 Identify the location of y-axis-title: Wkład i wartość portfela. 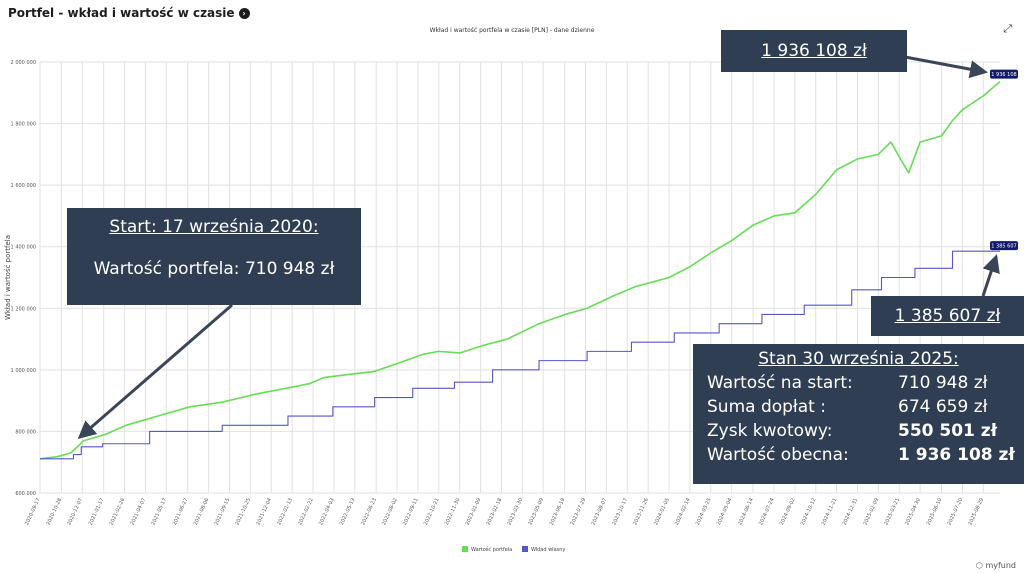
(8, 277).